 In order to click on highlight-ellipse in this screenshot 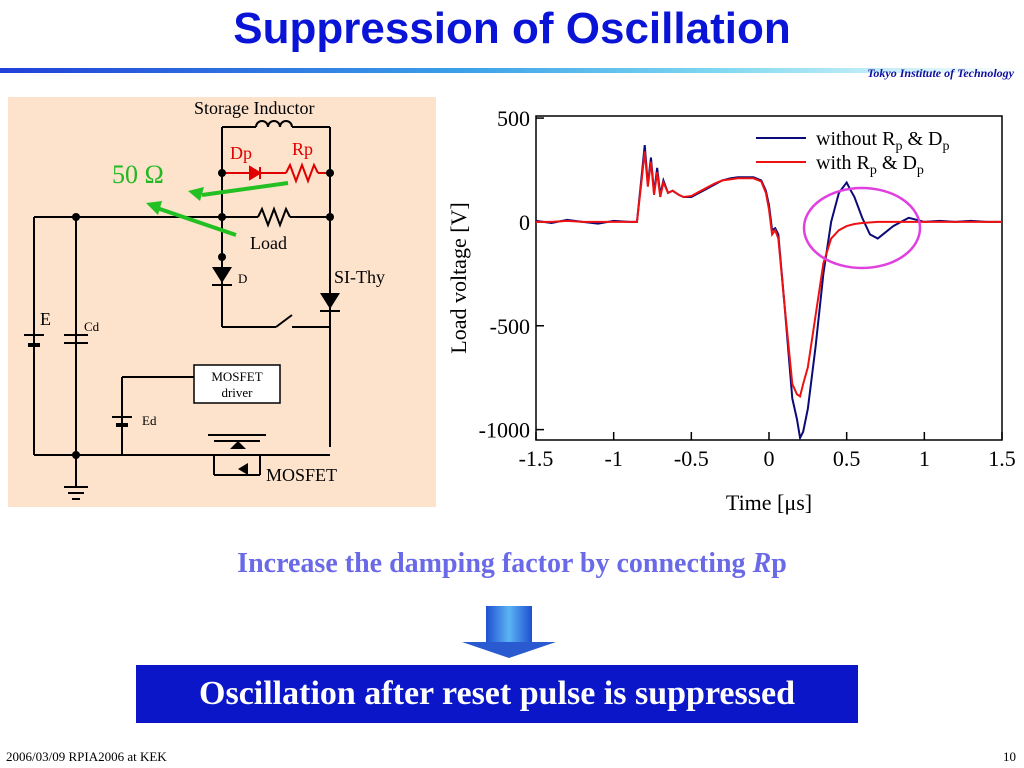, I will do `click(862, 228)`.